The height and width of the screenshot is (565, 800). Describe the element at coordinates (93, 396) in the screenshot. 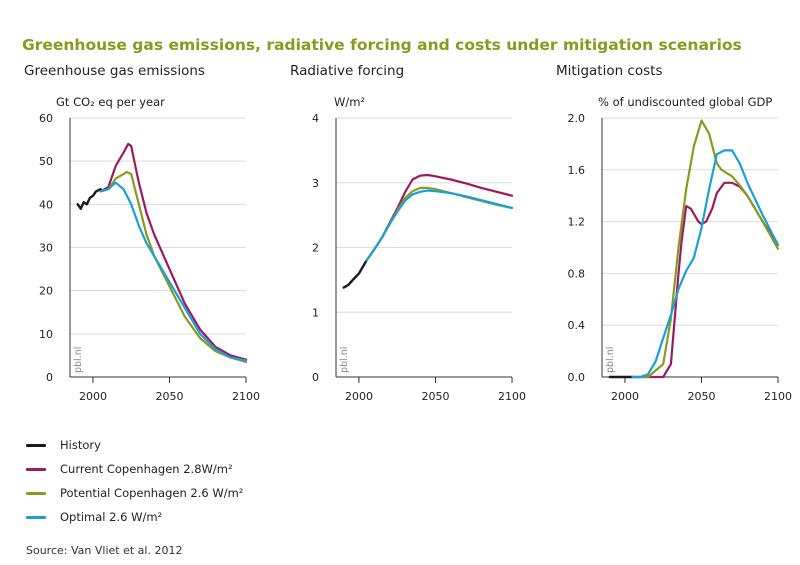

I see `chart-1-xtick-label: 2000` at that location.